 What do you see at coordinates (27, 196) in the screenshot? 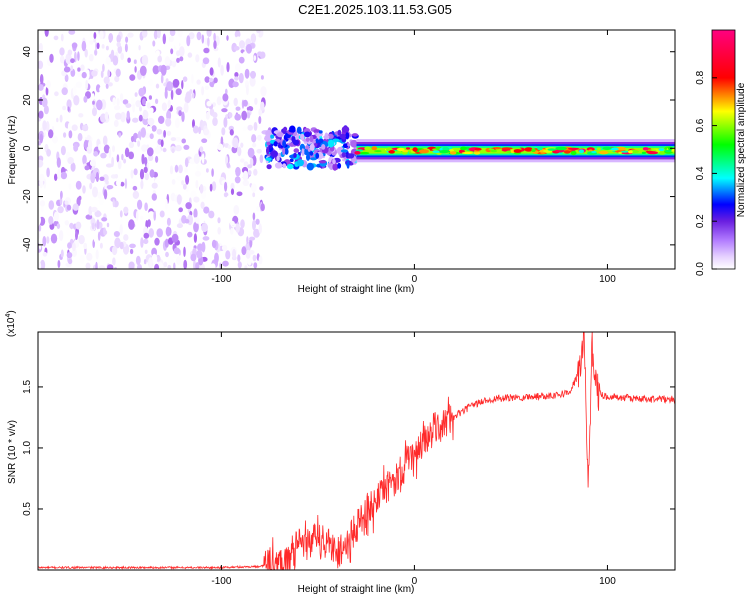
I see `heatmap-ytick-label: -20` at bounding box center [27, 196].